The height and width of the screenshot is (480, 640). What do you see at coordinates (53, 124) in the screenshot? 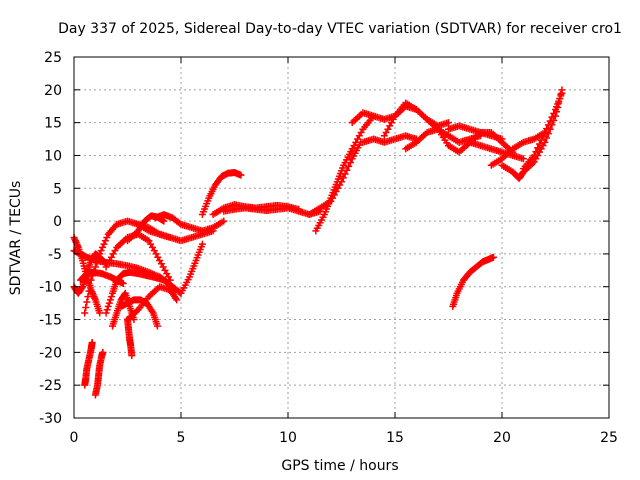
I see `y-tick-label: 15` at bounding box center [53, 124].